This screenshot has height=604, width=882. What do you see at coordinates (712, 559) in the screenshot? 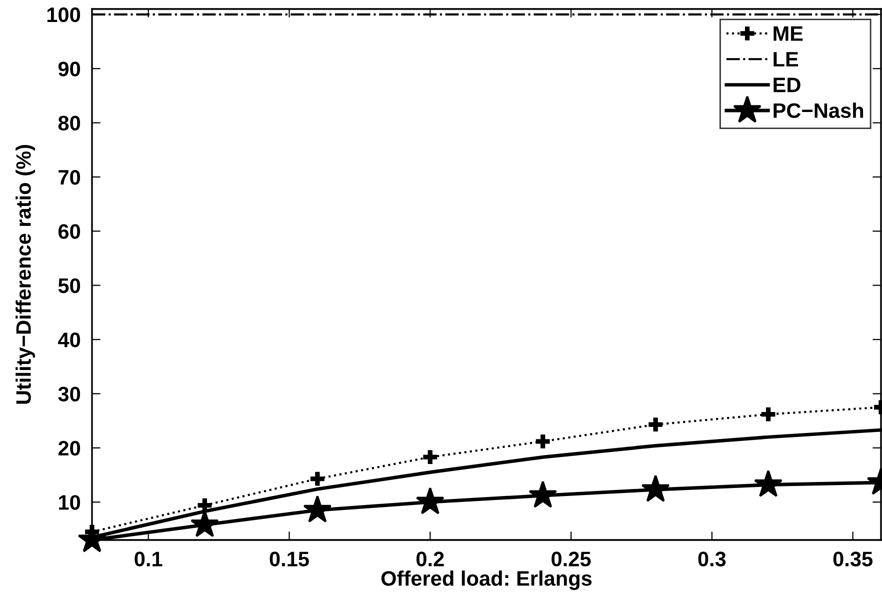
I see `x-tick-label: 0.3` at bounding box center [712, 559].